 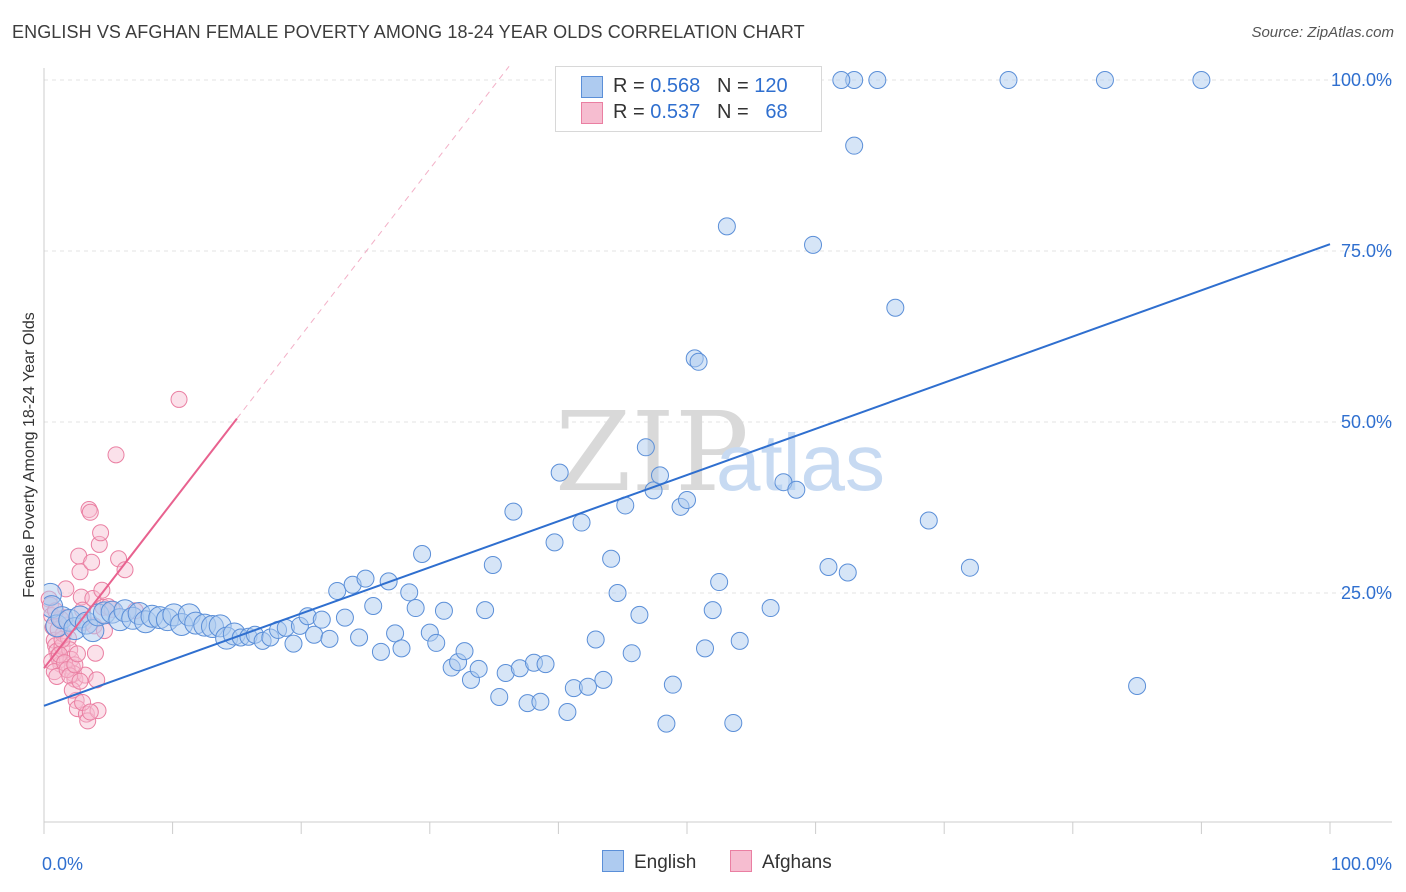 I want to click on english-legend-swatch, so click(x=613, y=861).